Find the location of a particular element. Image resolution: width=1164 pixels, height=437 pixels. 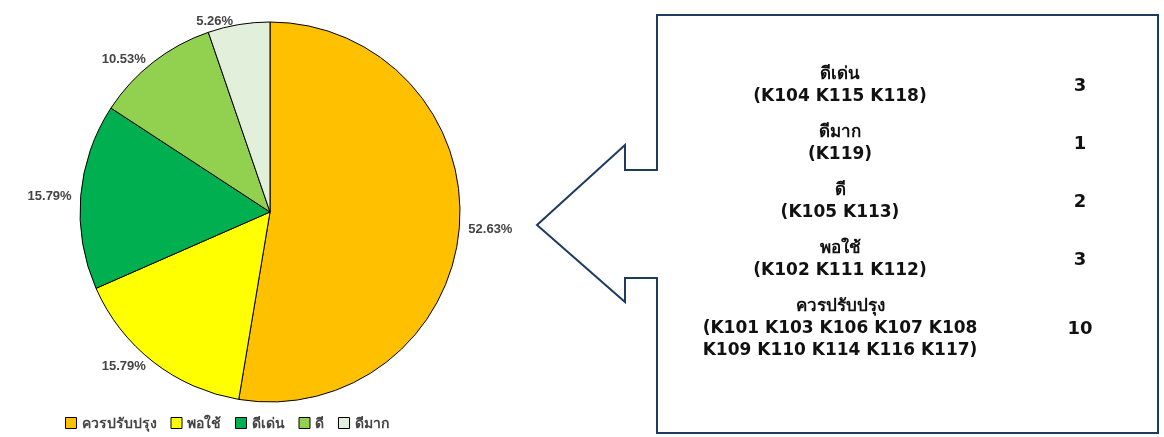

text: ดี (K105 K113) is located at coordinates (840, 200).